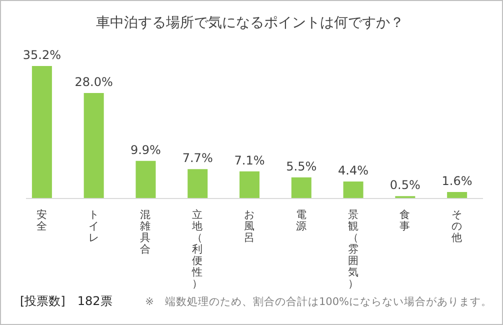 This screenshot has height=325, width=503. I want to click on data-label: 0.5%, so click(405, 185).